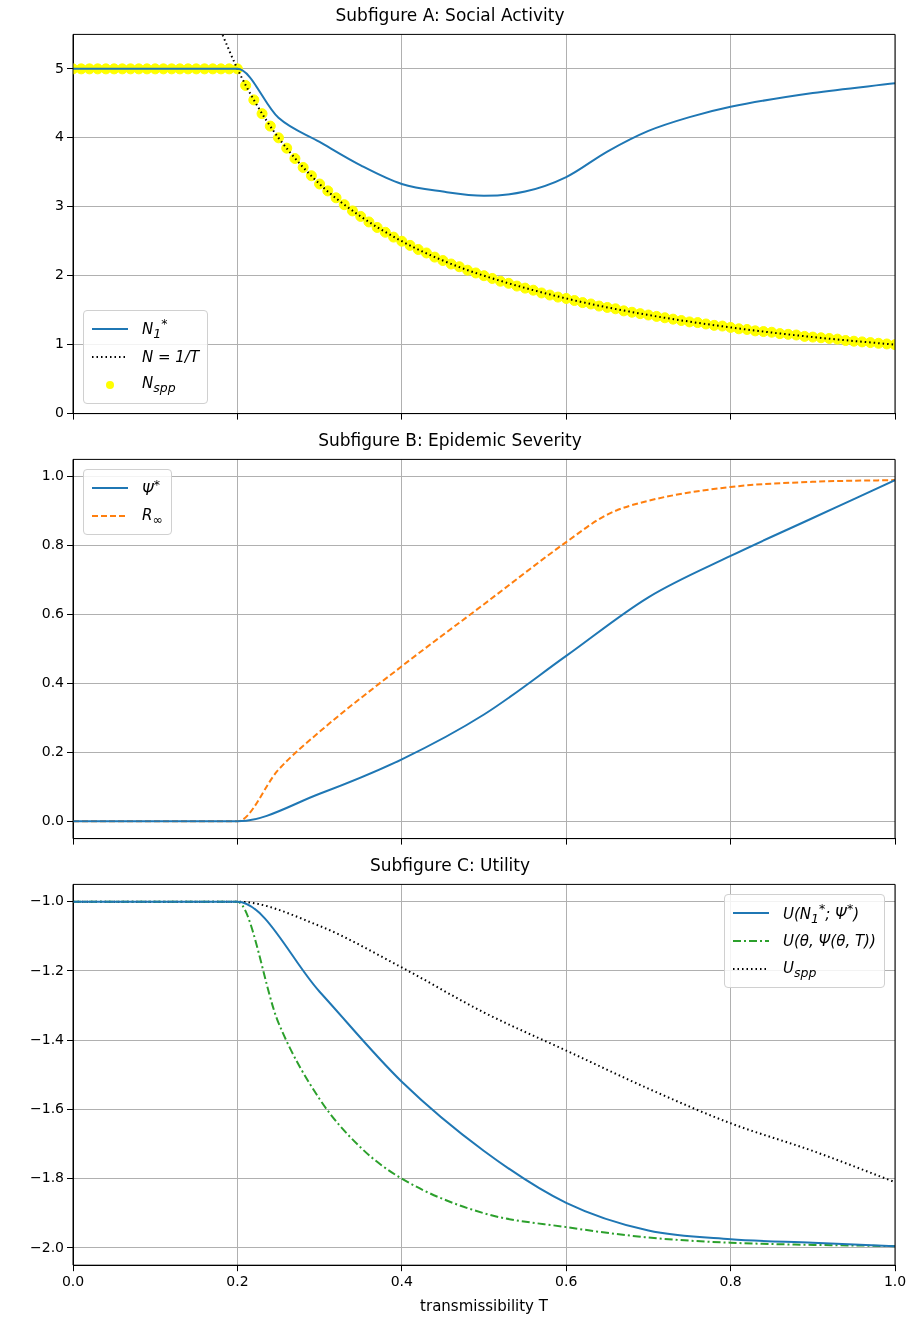  Describe the element at coordinates (730, 1281) in the screenshot. I see `x-tick-label: 0.8` at that location.